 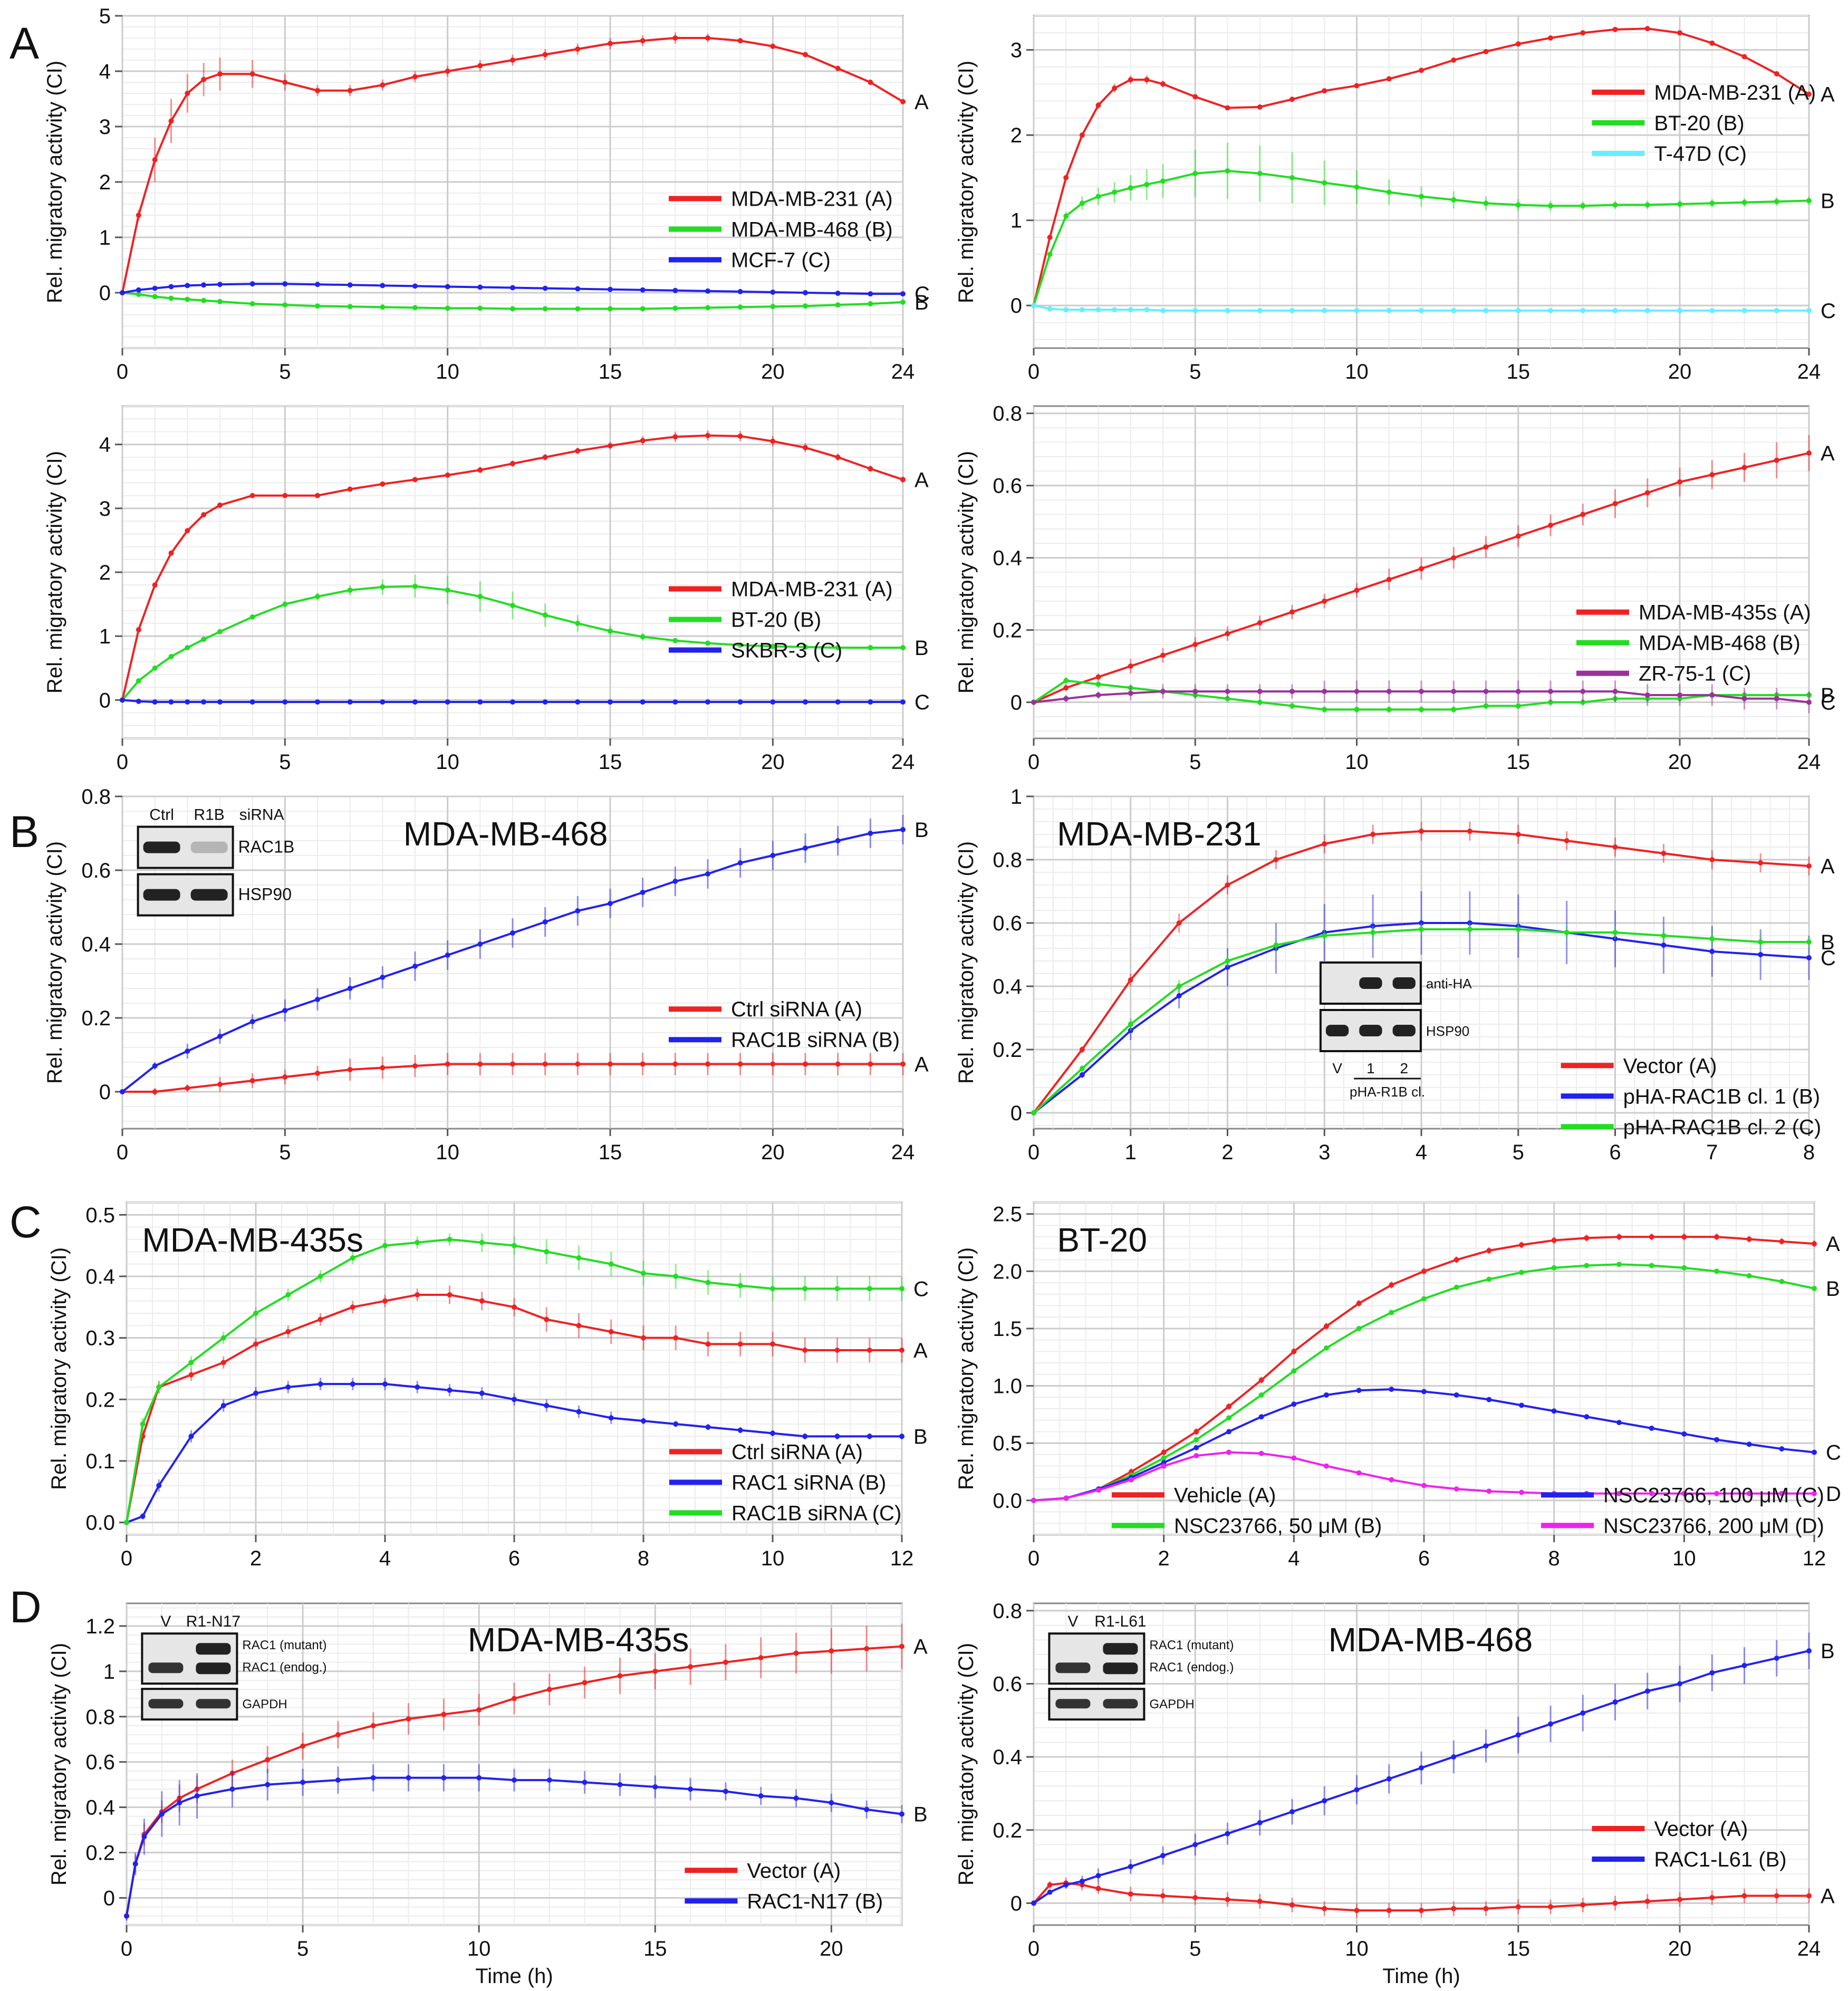 I want to click on legend-label: RAC1-L61 (B), so click(x=1720, y=1859).